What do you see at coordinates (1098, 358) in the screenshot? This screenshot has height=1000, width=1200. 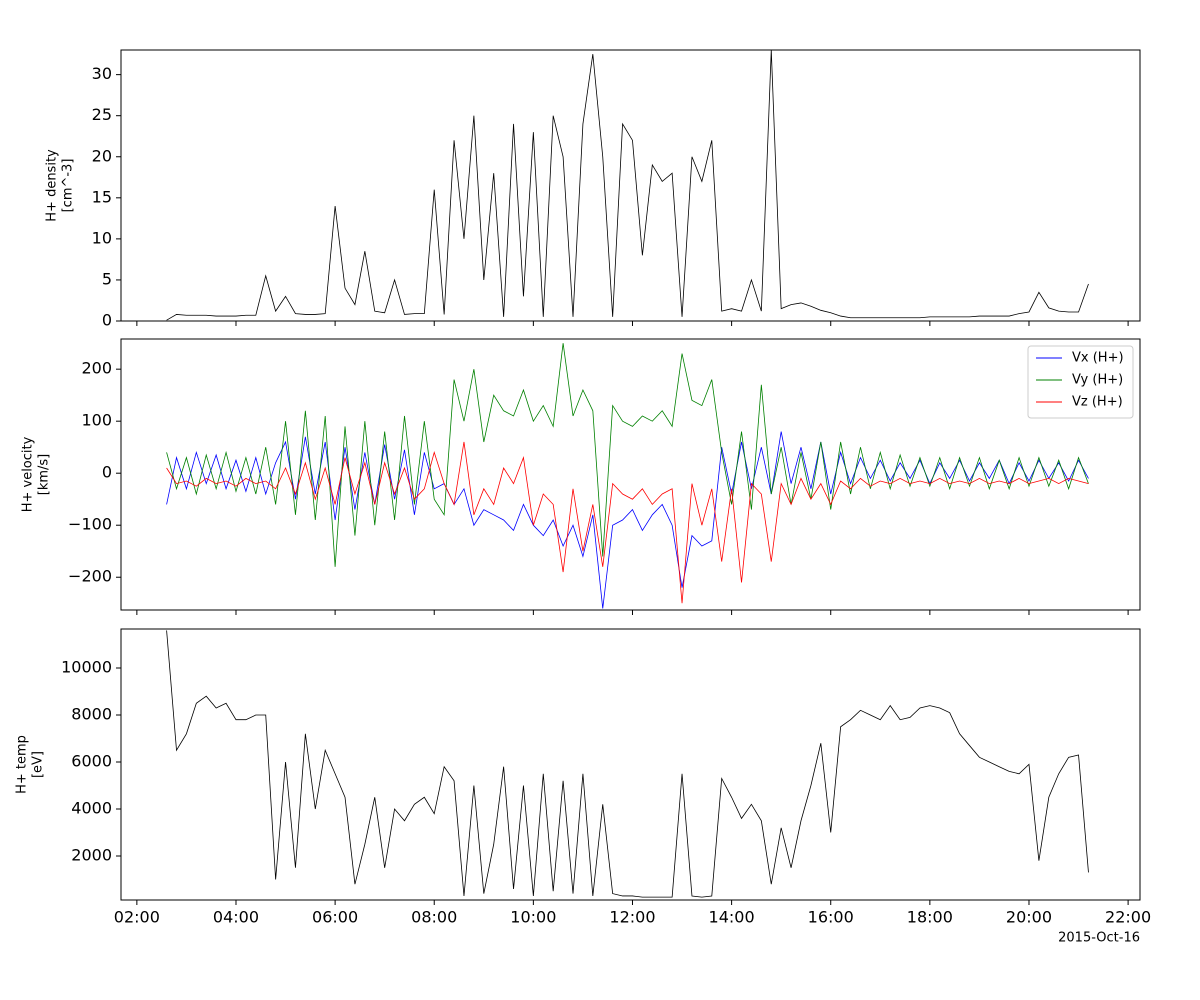 I see `legend-label: Vx (H+)` at bounding box center [1098, 358].